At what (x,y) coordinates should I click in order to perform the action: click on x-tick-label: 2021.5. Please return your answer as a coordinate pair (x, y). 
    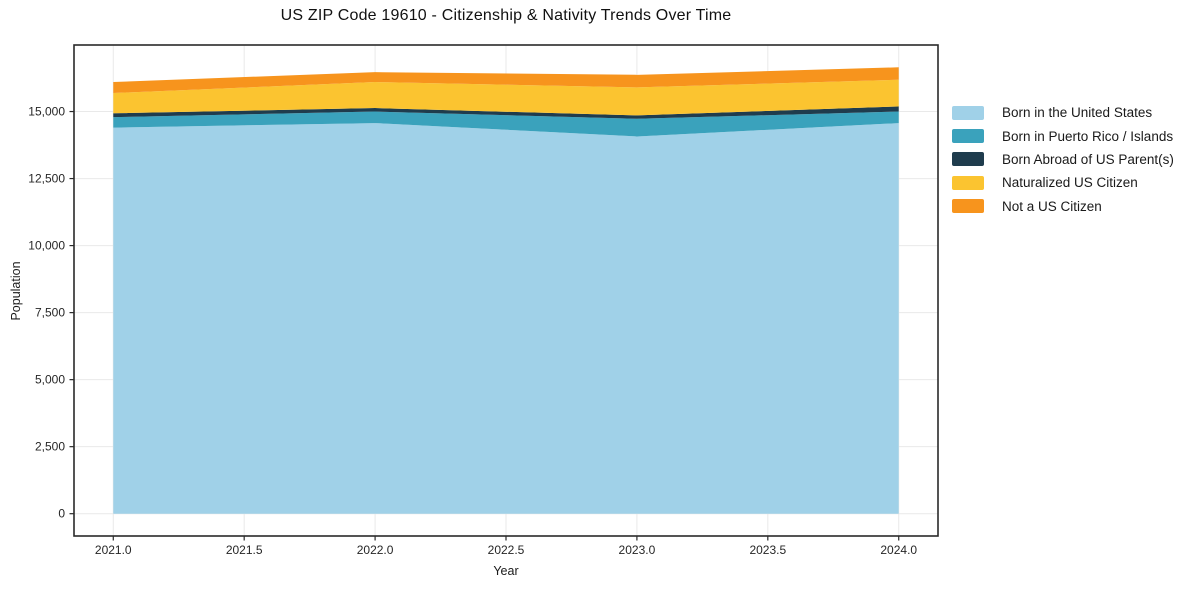
    Looking at the image, I should click on (244, 550).